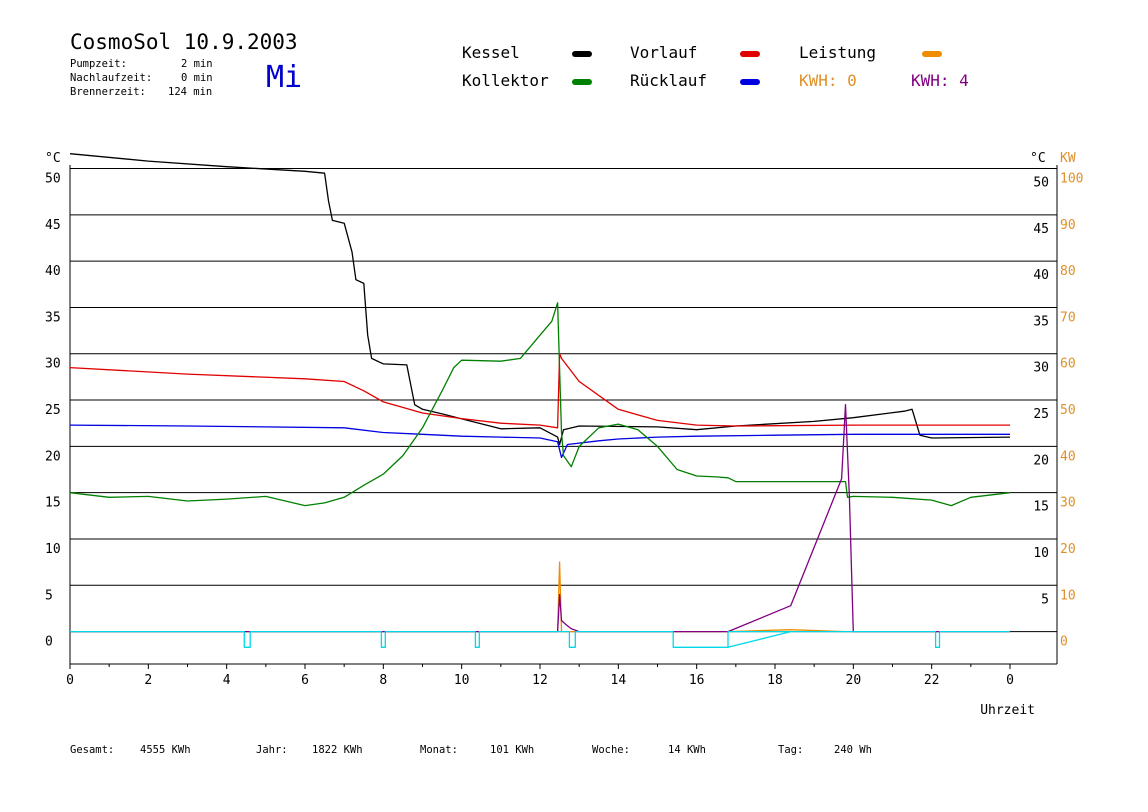  What do you see at coordinates (184, 42) in the screenshot?
I see `page-title: CosmoSol 10.9.2003` at bounding box center [184, 42].